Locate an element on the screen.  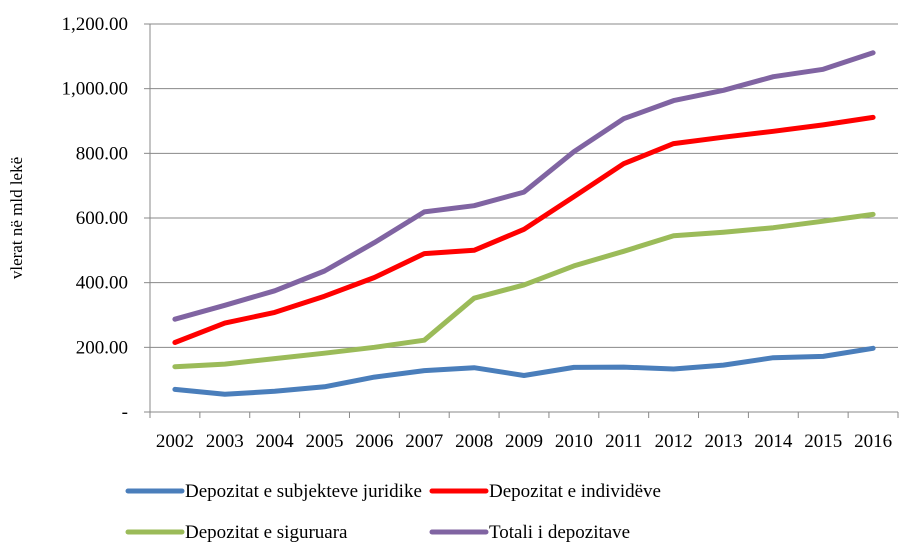
legend-label: Depozitat e siguruara is located at coordinates (266, 532).